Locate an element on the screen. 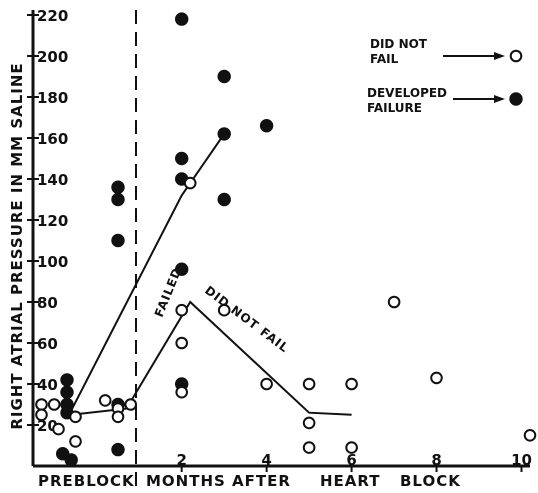 Image resolution: width=538 pixels, height=493 pixels. x-tick-label: 8 is located at coordinates (436, 460).